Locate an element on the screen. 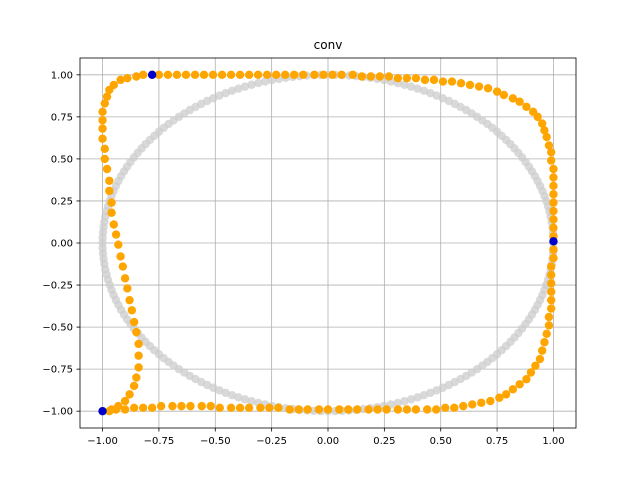 The width and height of the screenshot is (640, 480). y-tick-label: 1.00 is located at coordinates (62, 75).